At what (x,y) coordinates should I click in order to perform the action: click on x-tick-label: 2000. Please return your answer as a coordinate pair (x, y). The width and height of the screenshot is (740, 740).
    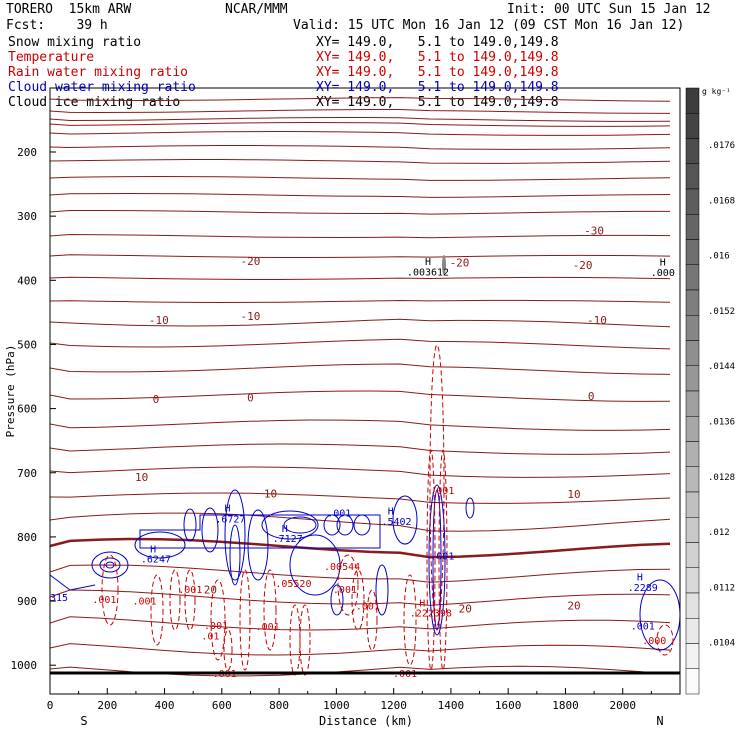
    Looking at the image, I should click on (622, 705).